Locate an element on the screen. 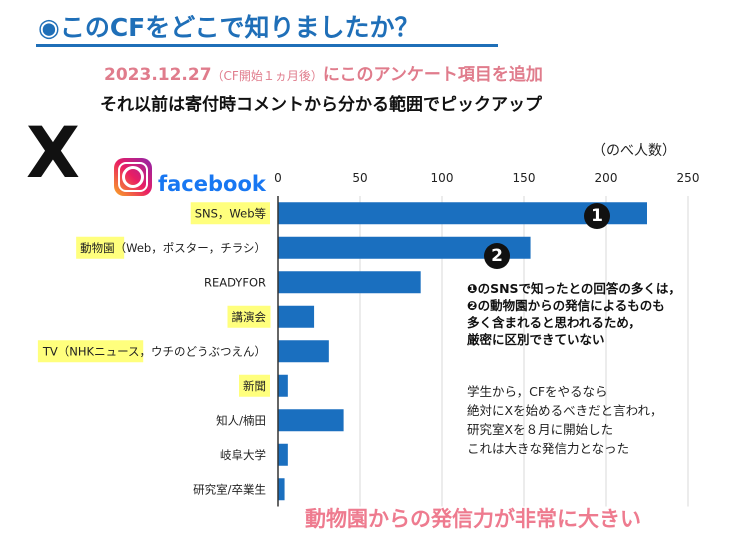 This screenshot has width=736, height=552. subtitle: それ以前は寄付時コメントから分かる範囲でピックアップ is located at coordinates (321, 105).